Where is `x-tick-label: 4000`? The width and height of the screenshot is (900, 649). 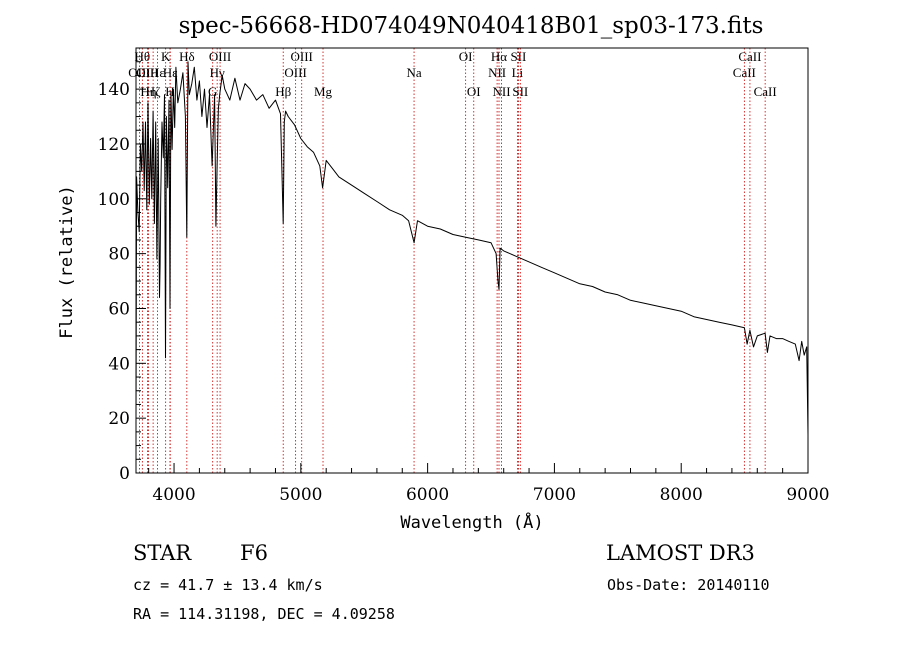 x-tick-label: 4000 is located at coordinates (173, 495).